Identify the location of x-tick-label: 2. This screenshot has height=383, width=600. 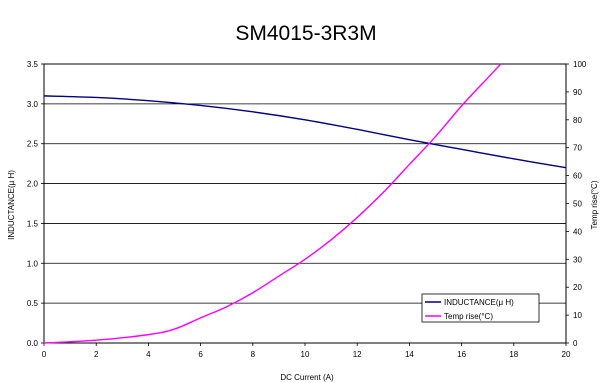
(96, 354).